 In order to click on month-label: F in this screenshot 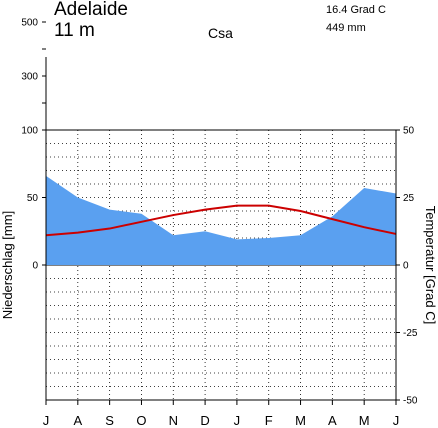, I will do `click(269, 420)`.